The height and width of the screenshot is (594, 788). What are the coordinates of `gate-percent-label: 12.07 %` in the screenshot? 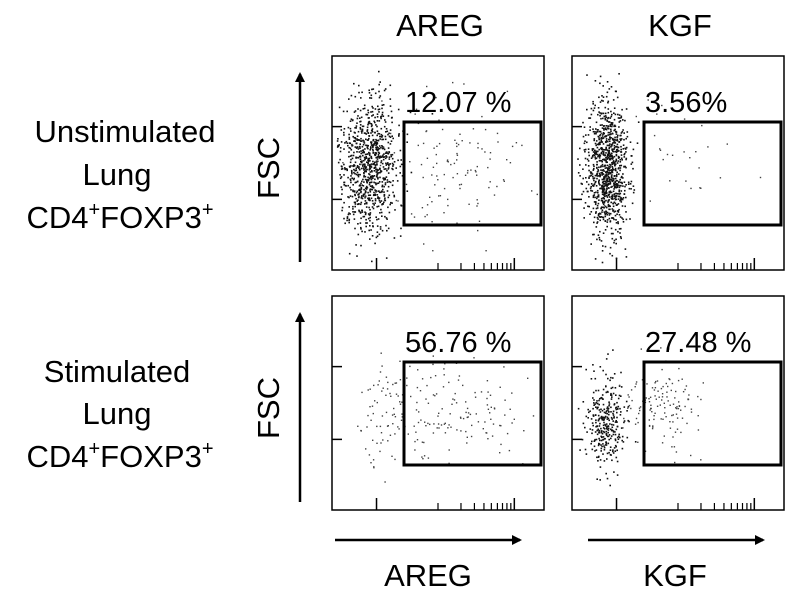 It's located at (458, 103).